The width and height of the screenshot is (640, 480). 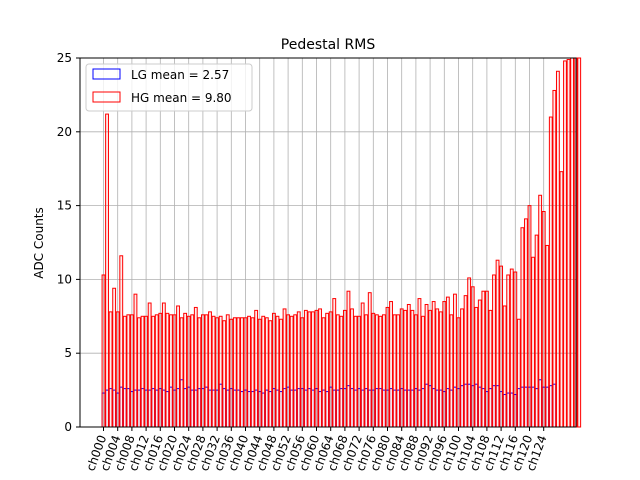 I want to click on y-tick-label: 0, so click(x=68, y=427).